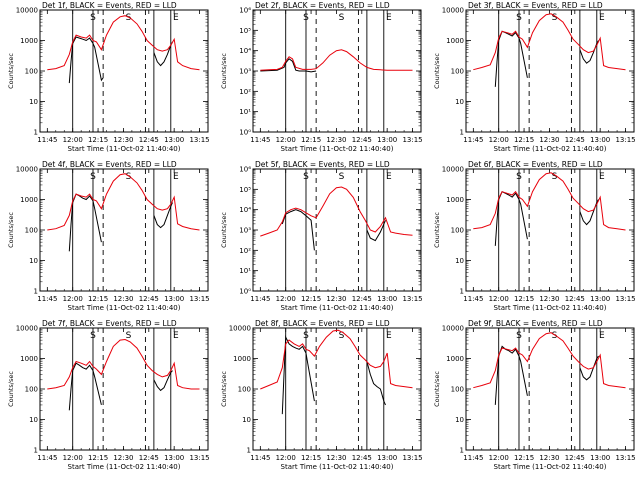 The image size is (640, 480). I want to click on y-tick-label: 10⁰, so click(245, 292).